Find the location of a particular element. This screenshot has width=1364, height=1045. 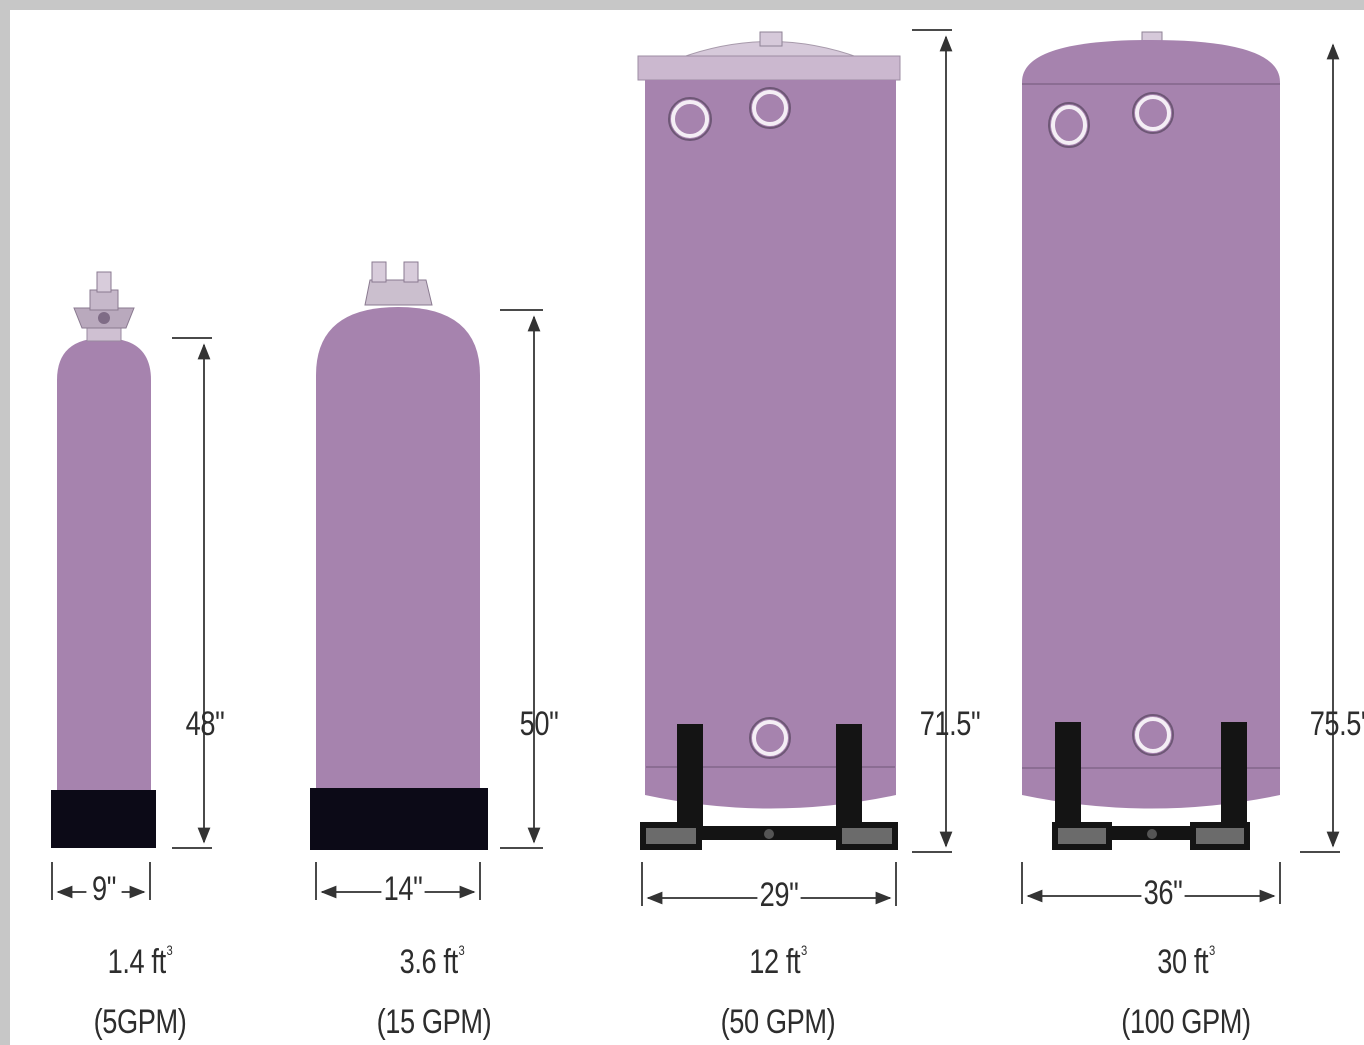

tank-4-volume-sup: 3 is located at coordinates (1211, 950).